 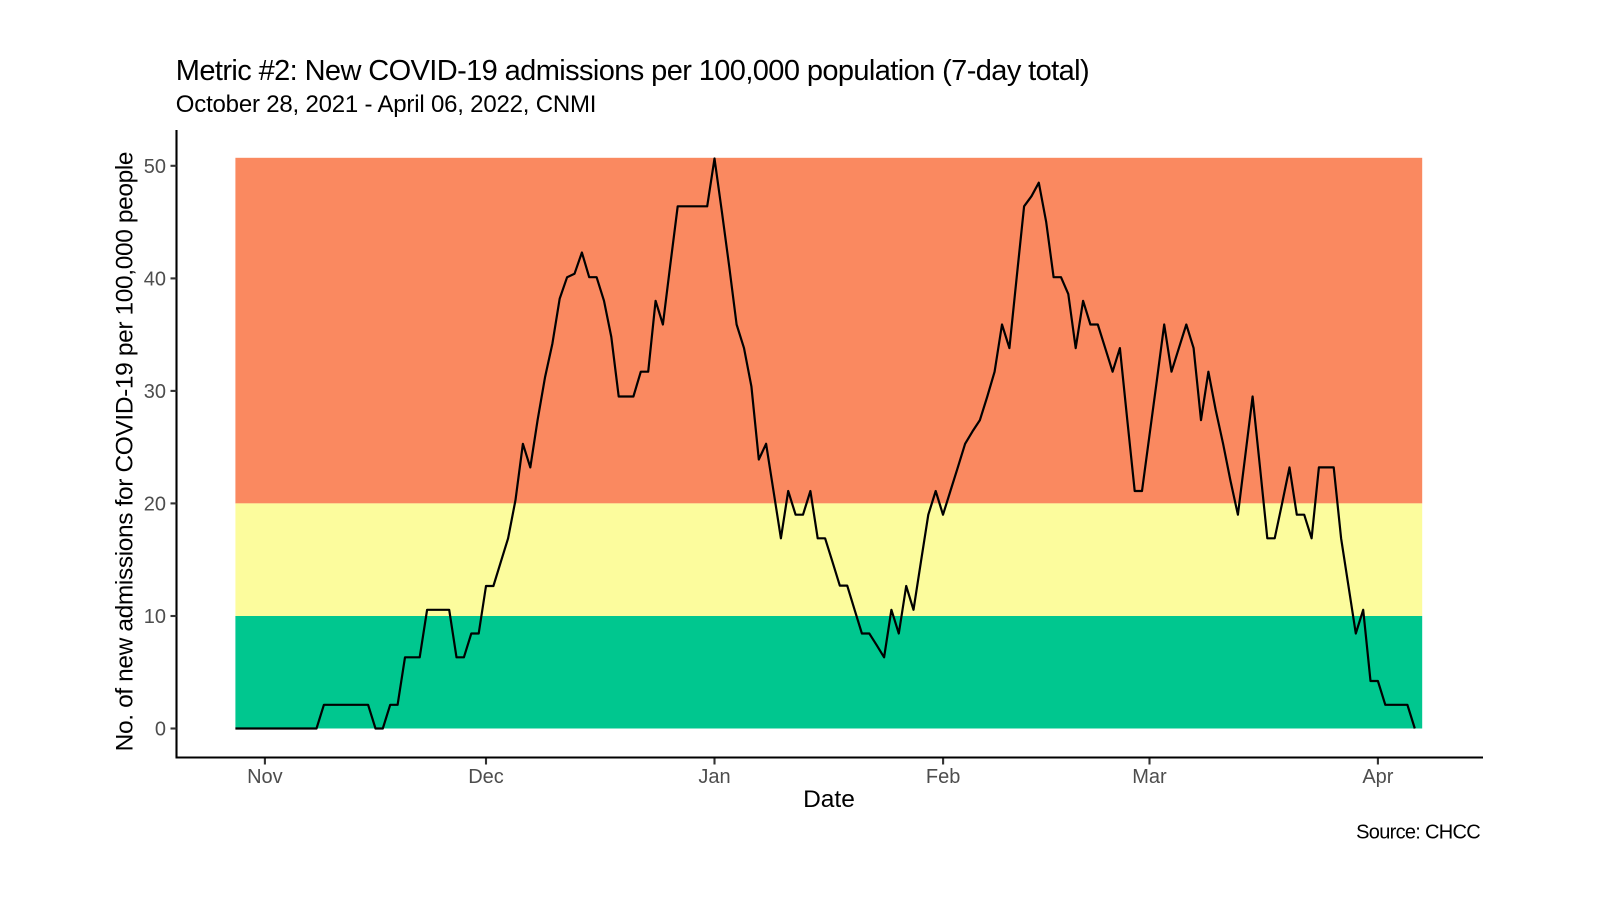 What do you see at coordinates (155, 617) in the screenshot?
I see `svg-text: 10` at bounding box center [155, 617].